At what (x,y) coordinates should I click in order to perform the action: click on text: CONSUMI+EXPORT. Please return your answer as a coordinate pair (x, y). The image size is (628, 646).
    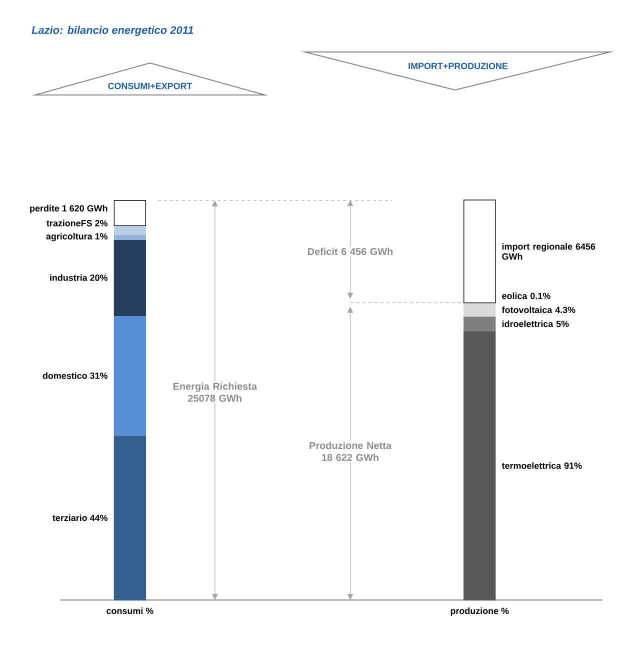
    Looking at the image, I should click on (150, 86).